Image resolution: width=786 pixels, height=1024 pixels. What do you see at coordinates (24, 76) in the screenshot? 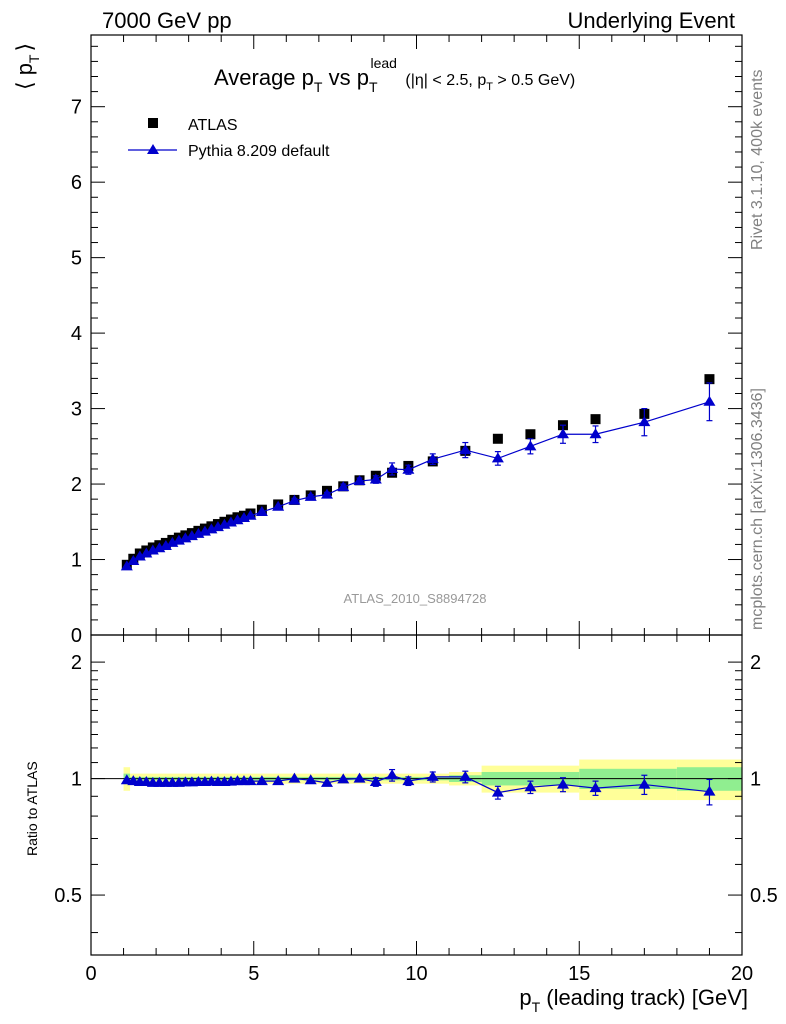
I see `ylabel-left: ⟨ p` at bounding box center [24, 76].